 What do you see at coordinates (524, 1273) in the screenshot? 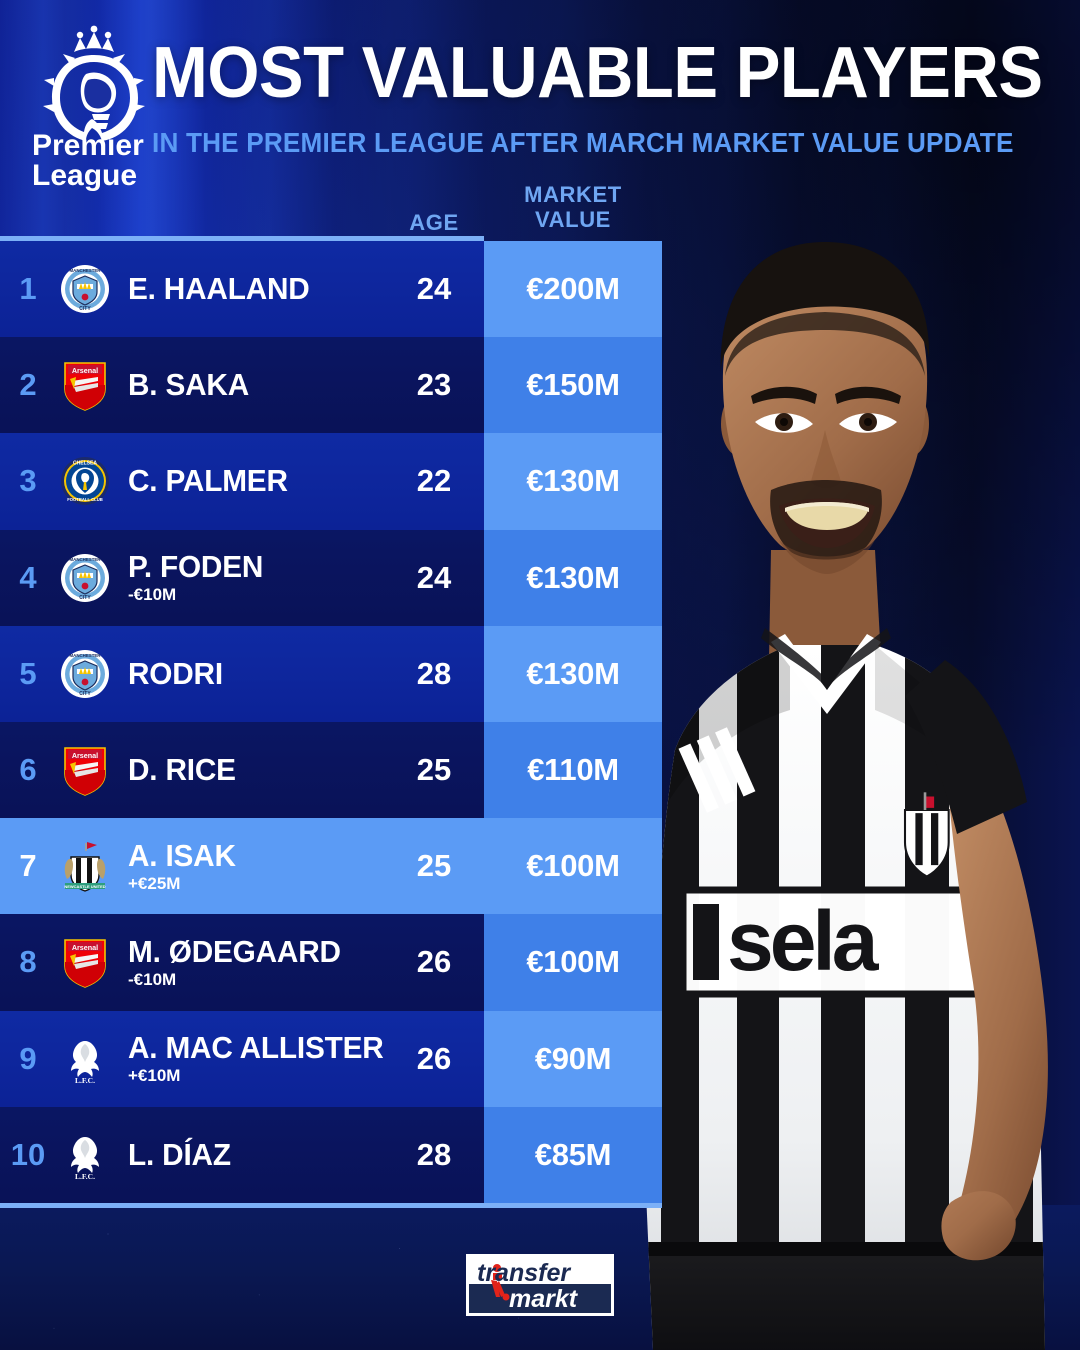
I see `tm-wordmark-transfer: transfer` at bounding box center [524, 1273].